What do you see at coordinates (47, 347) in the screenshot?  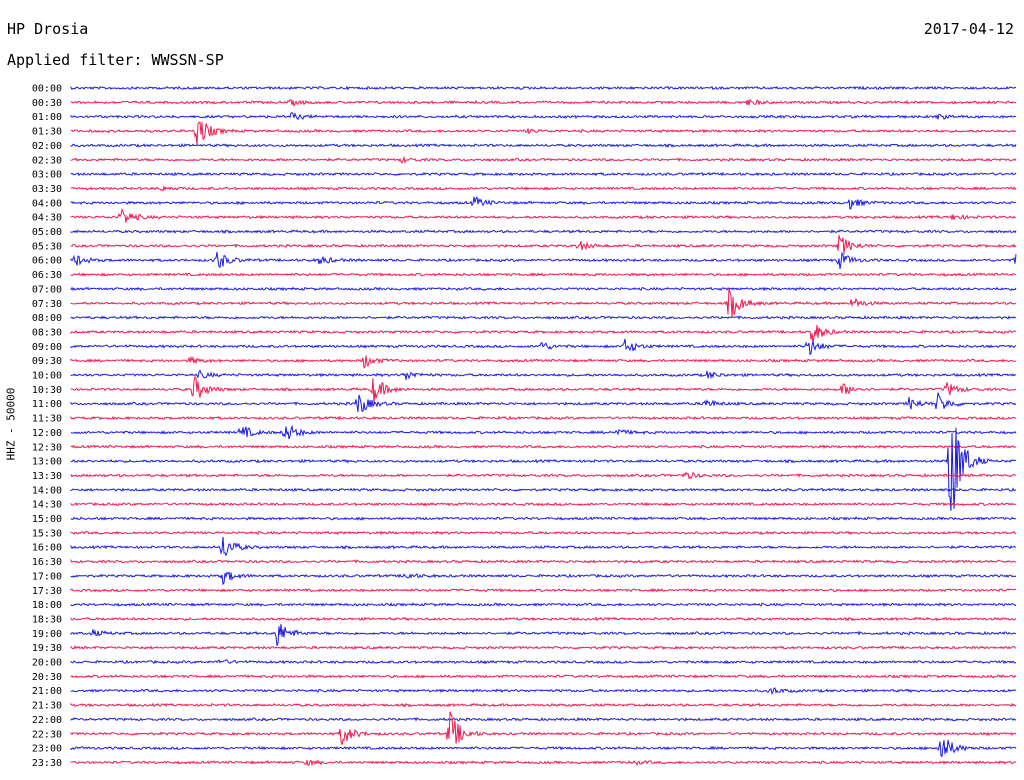 I see `tick-label-0900: 09:00` at bounding box center [47, 347].